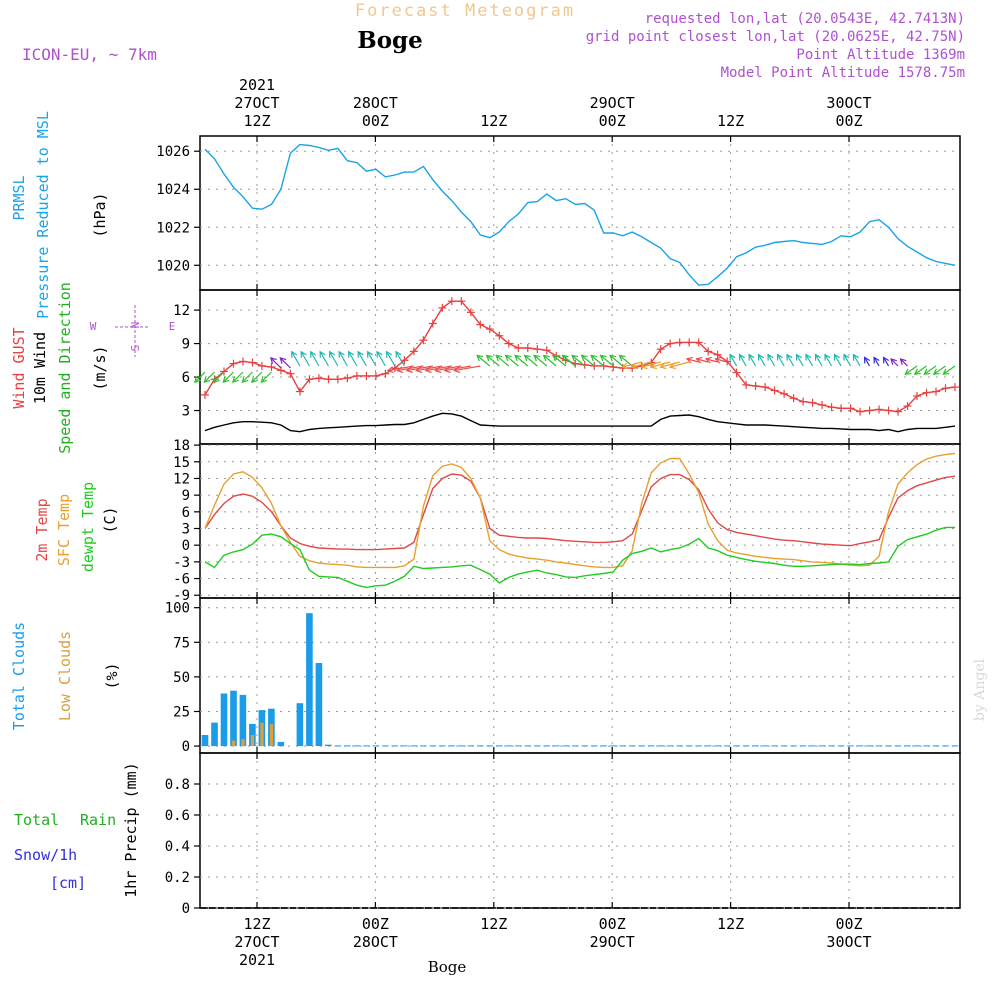 The height and width of the screenshot is (1000, 1000). What do you see at coordinates (256, 942) in the screenshot?
I see `bottom-time-label: 27OCT` at bounding box center [256, 942].